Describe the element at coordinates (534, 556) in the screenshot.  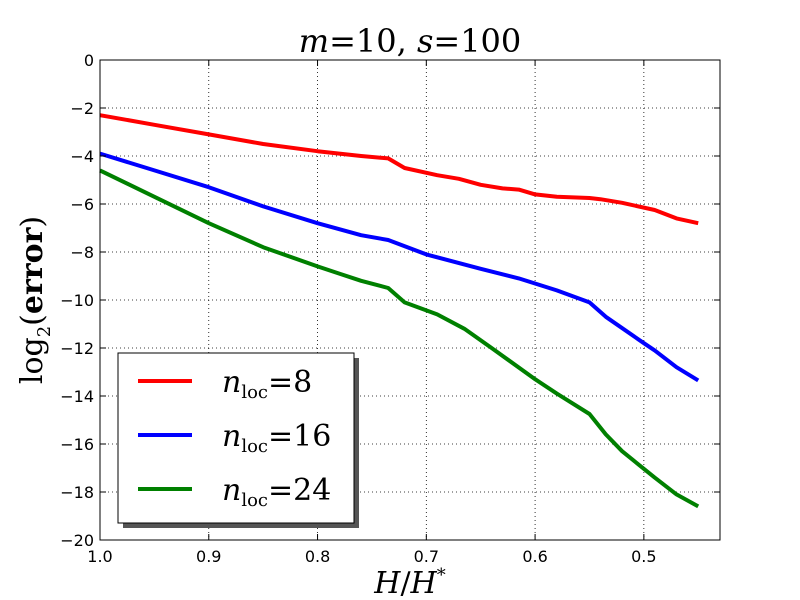
I see `x-tick-label: 0.6` at that location.